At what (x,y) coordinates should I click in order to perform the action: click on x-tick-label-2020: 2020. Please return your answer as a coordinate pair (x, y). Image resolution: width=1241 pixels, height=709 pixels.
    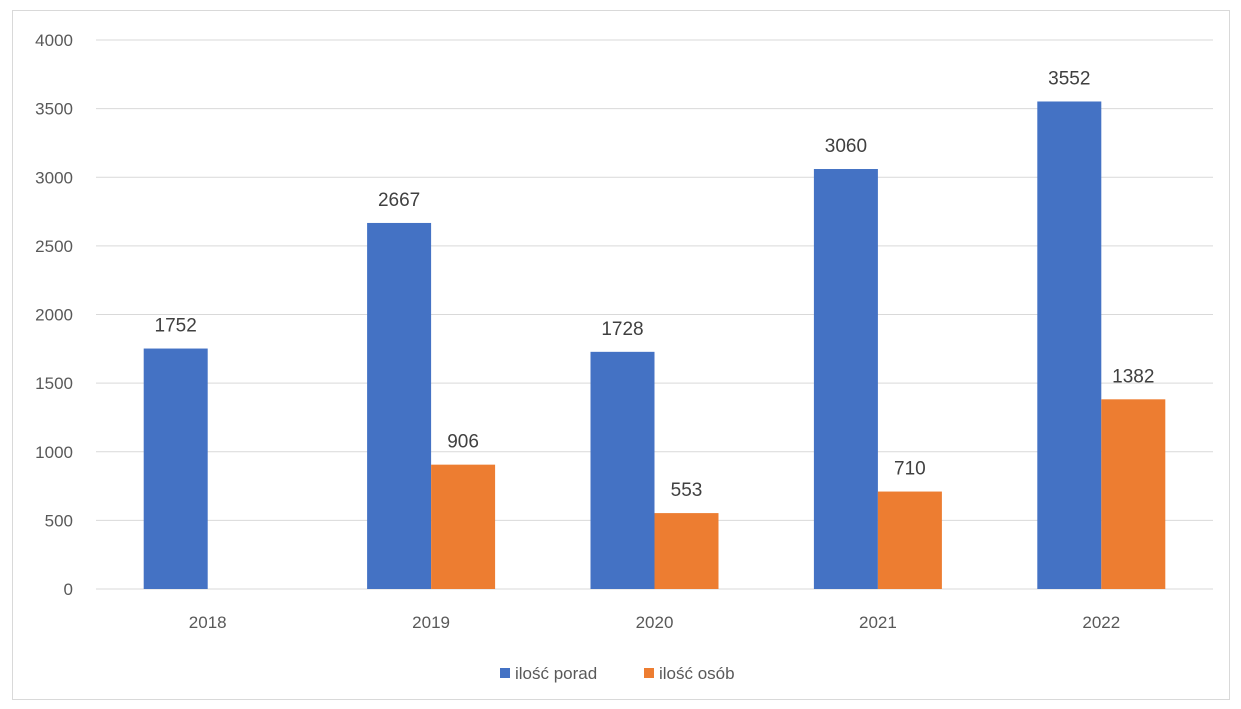
    Looking at the image, I should click on (655, 622).